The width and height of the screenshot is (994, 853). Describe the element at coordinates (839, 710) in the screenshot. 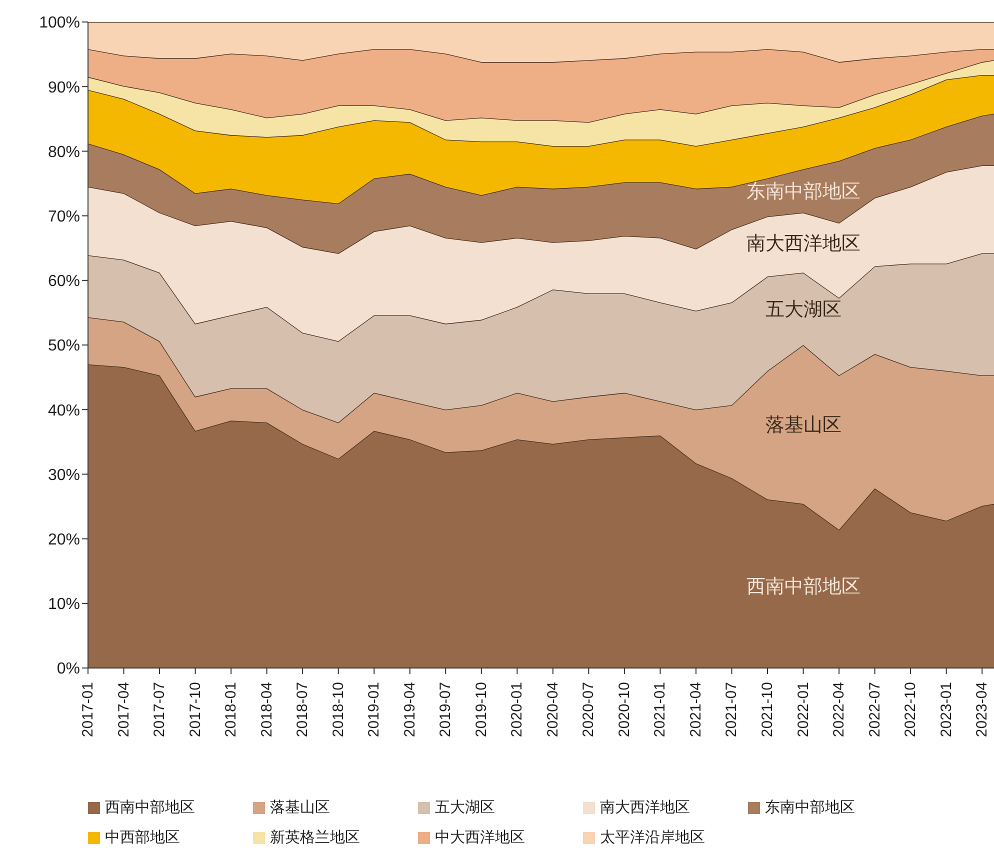

I see `x-tick-label: 2022-04` at that location.